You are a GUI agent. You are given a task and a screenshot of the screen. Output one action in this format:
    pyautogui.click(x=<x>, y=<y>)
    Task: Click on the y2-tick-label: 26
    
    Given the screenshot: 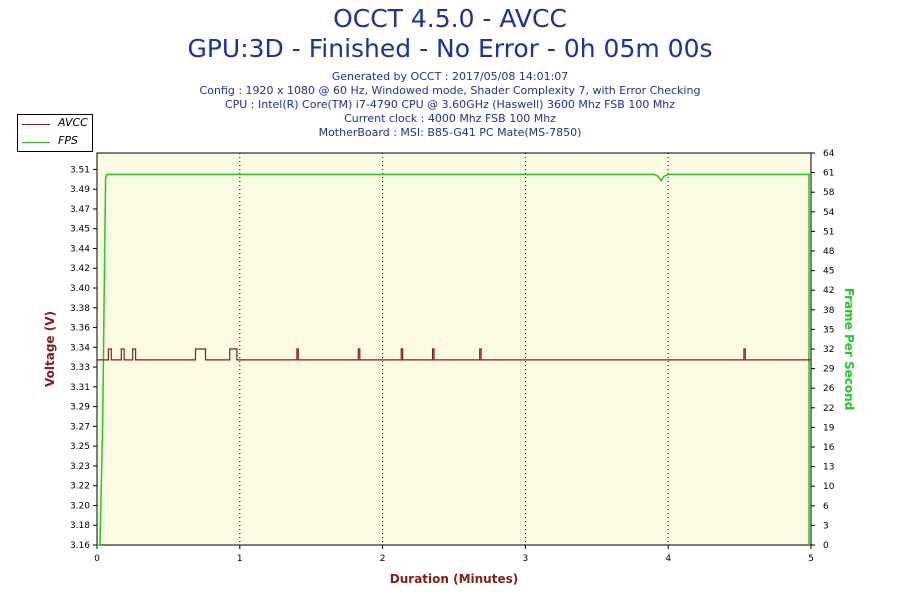 What is the action you would take?
    pyautogui.click(x=829, y=389)
    